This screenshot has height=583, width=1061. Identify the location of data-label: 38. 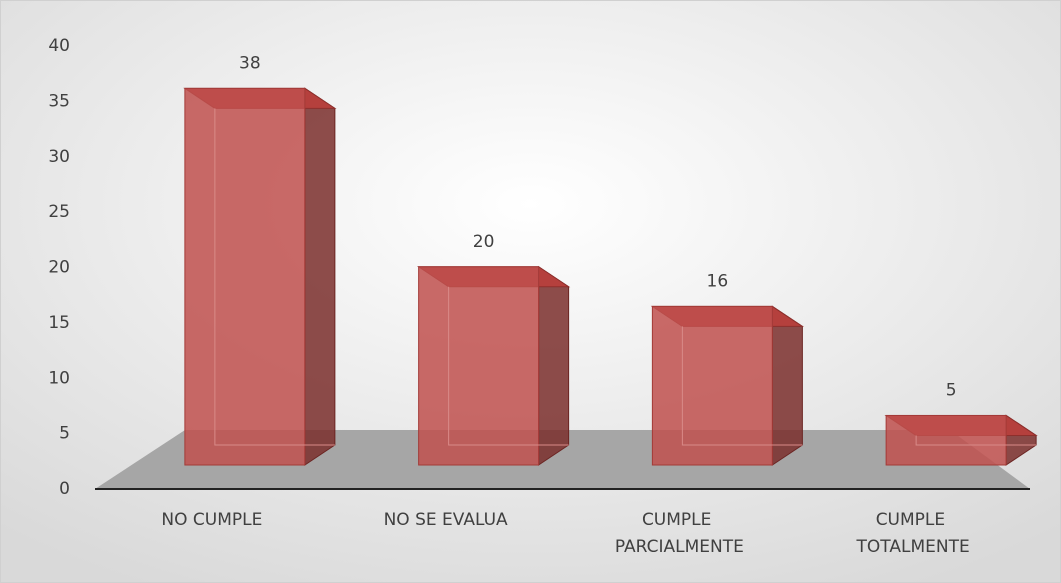
(250, 63).